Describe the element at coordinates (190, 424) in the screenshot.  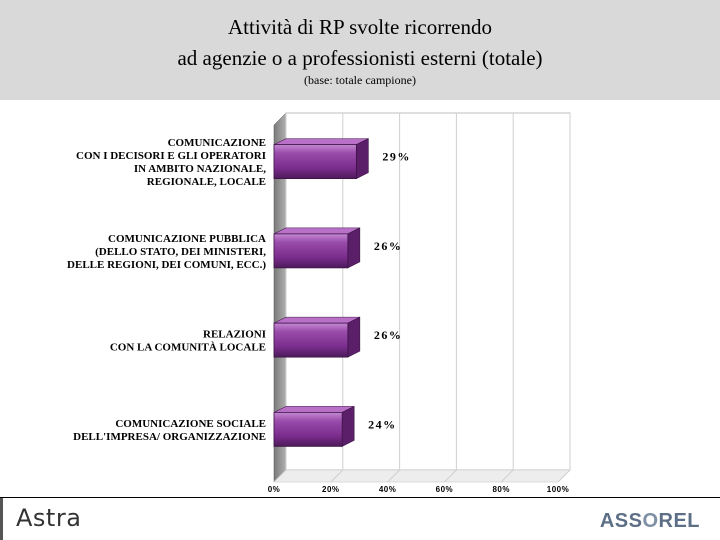
I see `category-label: COMUNICAZIONE SOCIALE` at that location.